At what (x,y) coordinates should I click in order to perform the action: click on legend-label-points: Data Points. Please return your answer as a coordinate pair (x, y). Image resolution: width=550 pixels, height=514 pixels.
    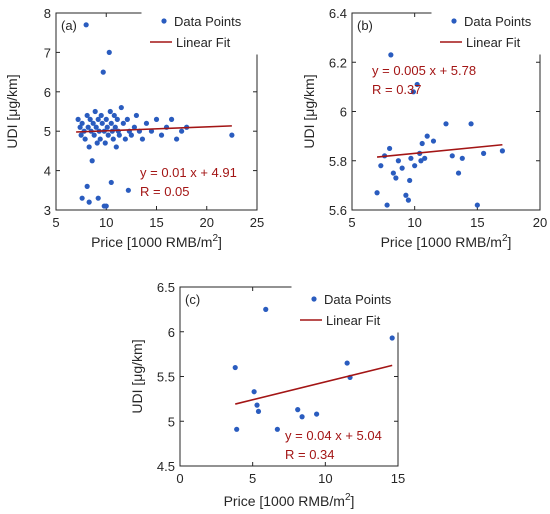
    Looking at the image, I should click on (358, 299).